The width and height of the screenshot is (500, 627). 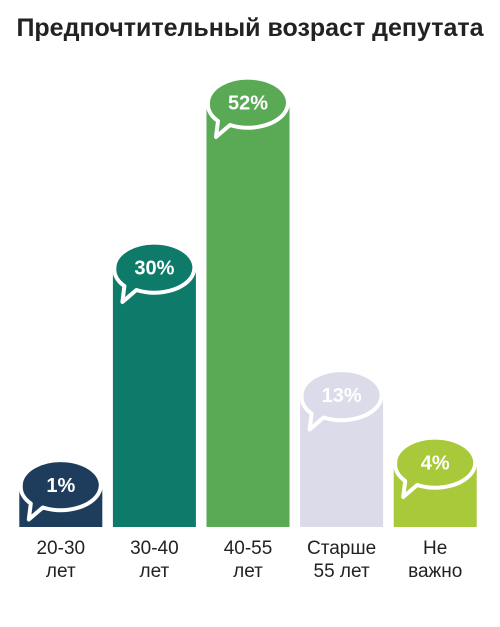 What do you see at coordinates (435, 560) in the screenshot?
I see `category-label: Не важно` at bounding box center [435, 560].